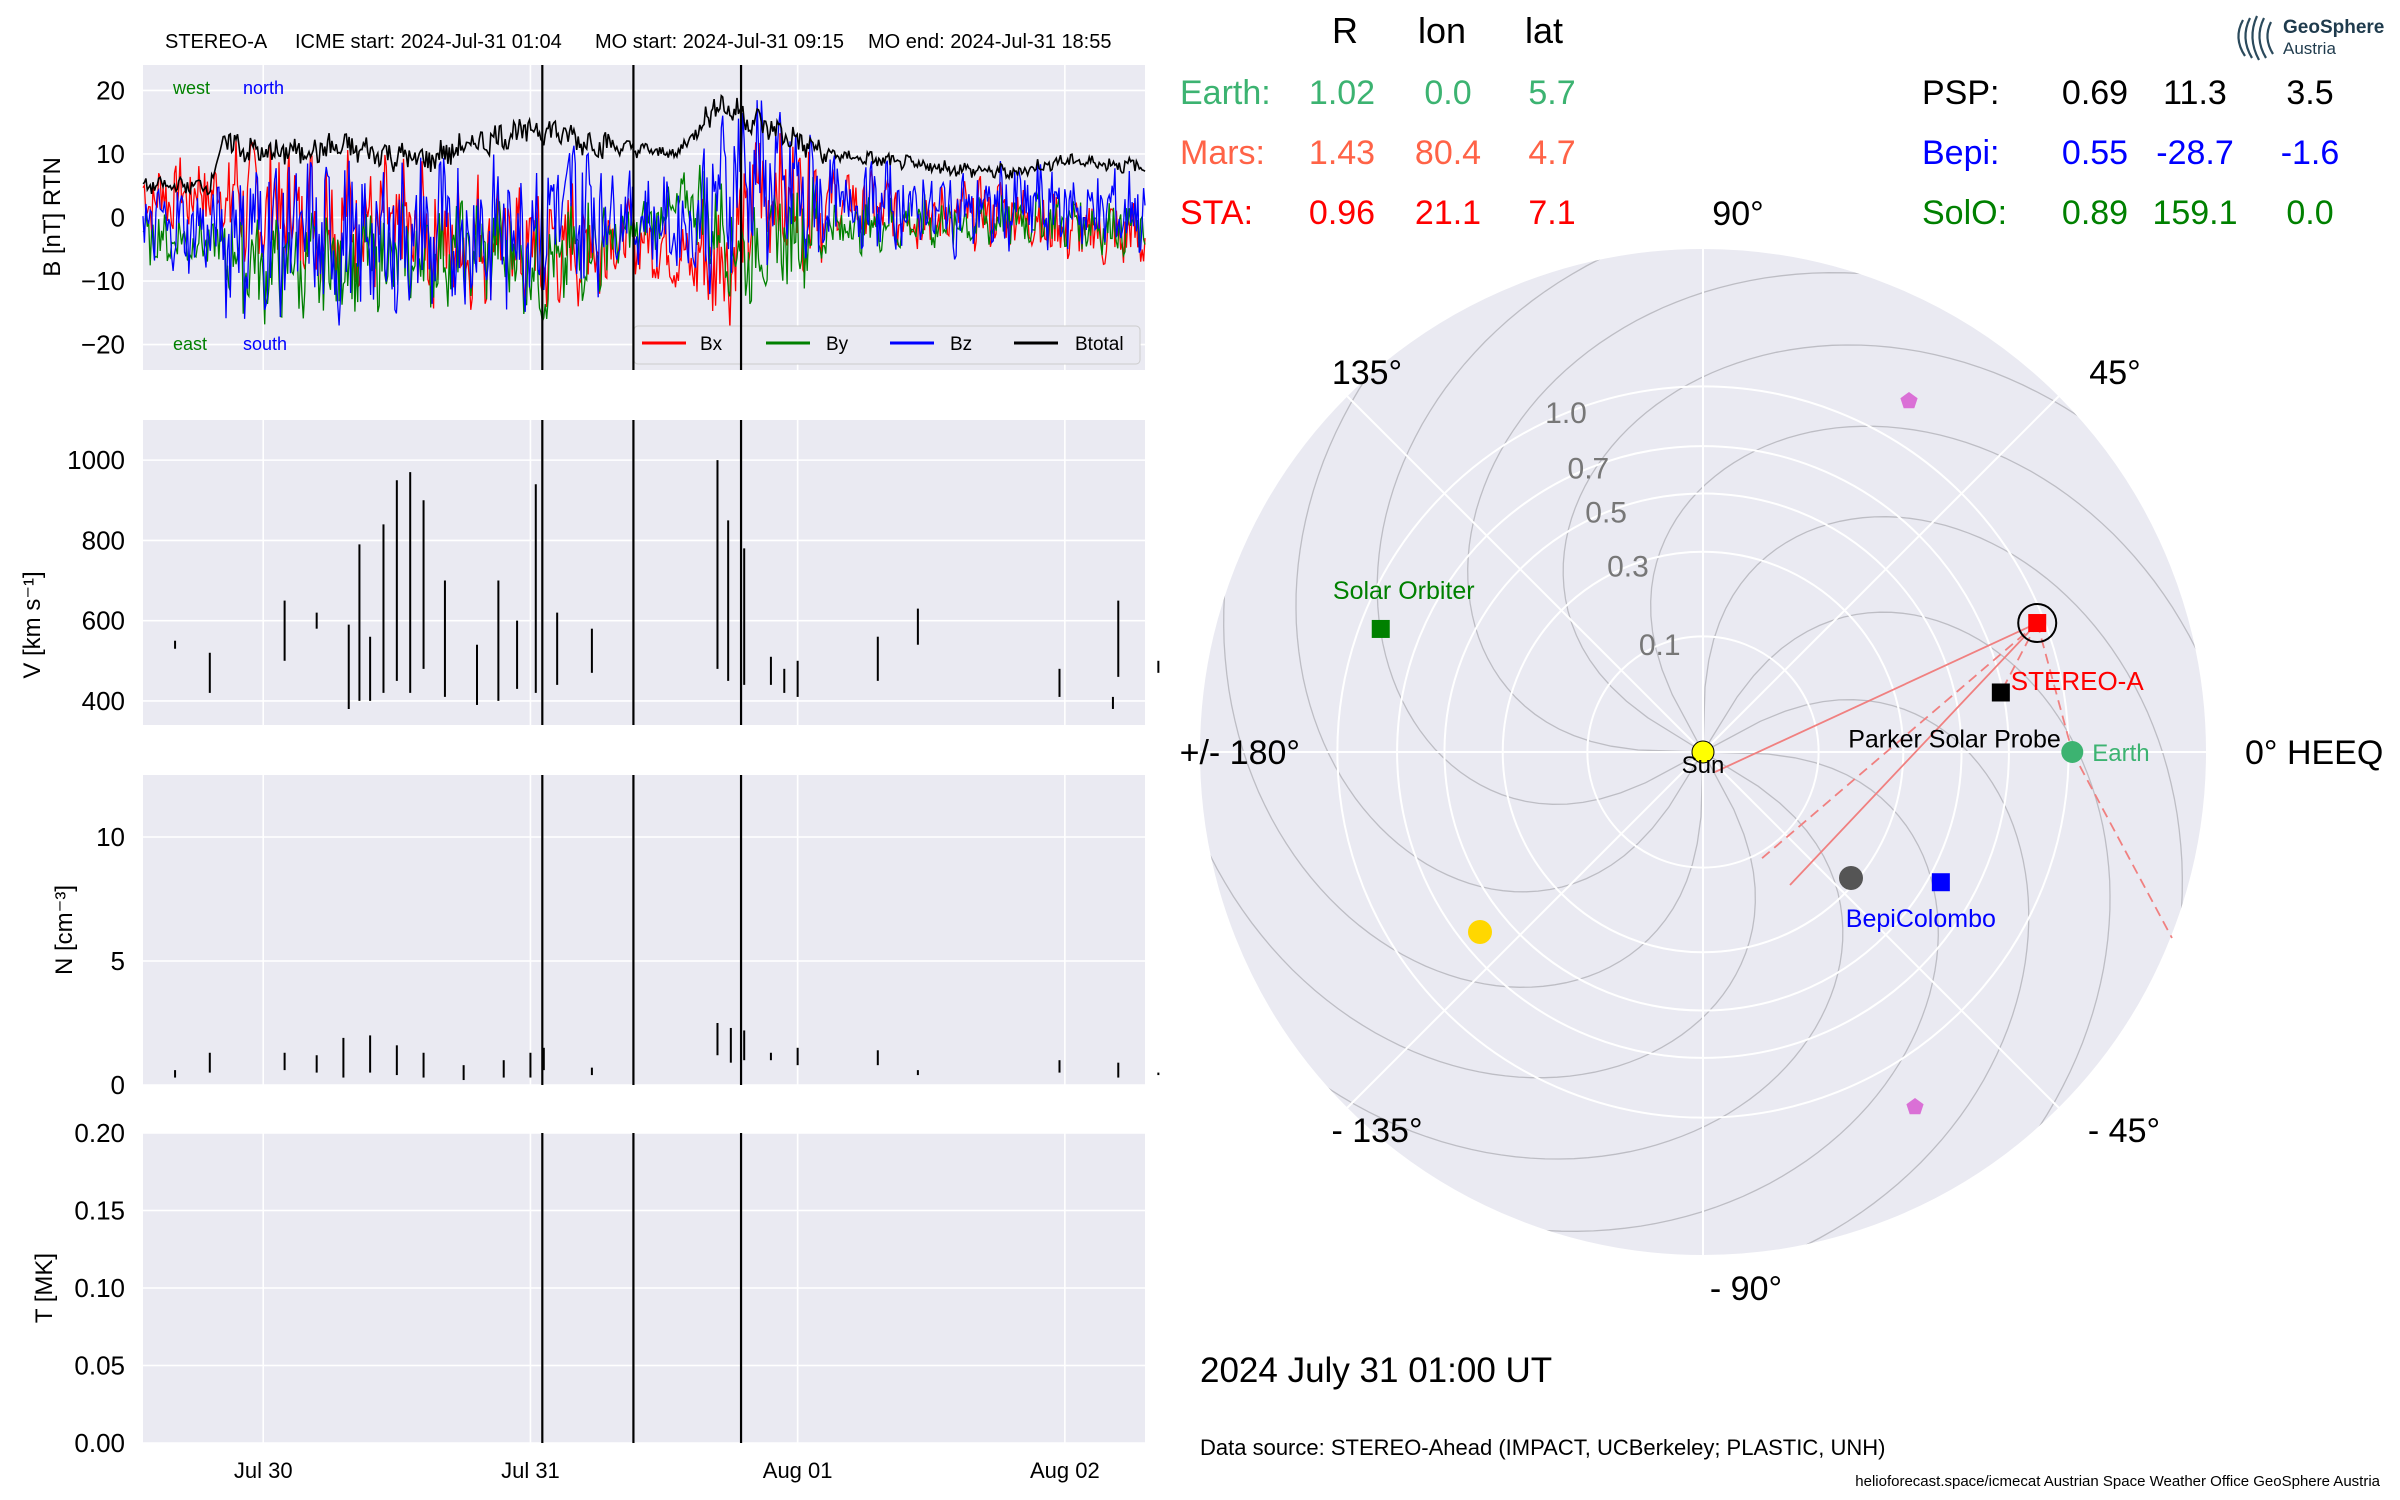 The width and height of the screenshot is (2400, 1500). I want to click on header-mo-start: MO start: 2024-Jul-31 09:15, so click(719, 42).